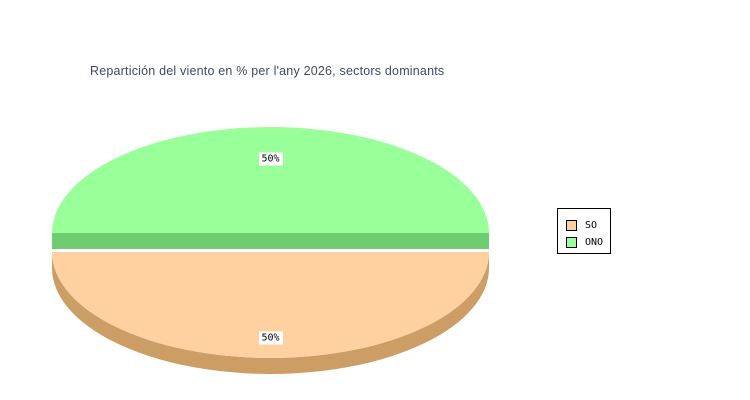 This screenshot has height=400, width=750. What do you see at coordinates (594, 242) in the screenshot?
I see `legend-label-ono: ONO` at bounding box center [594, 242].